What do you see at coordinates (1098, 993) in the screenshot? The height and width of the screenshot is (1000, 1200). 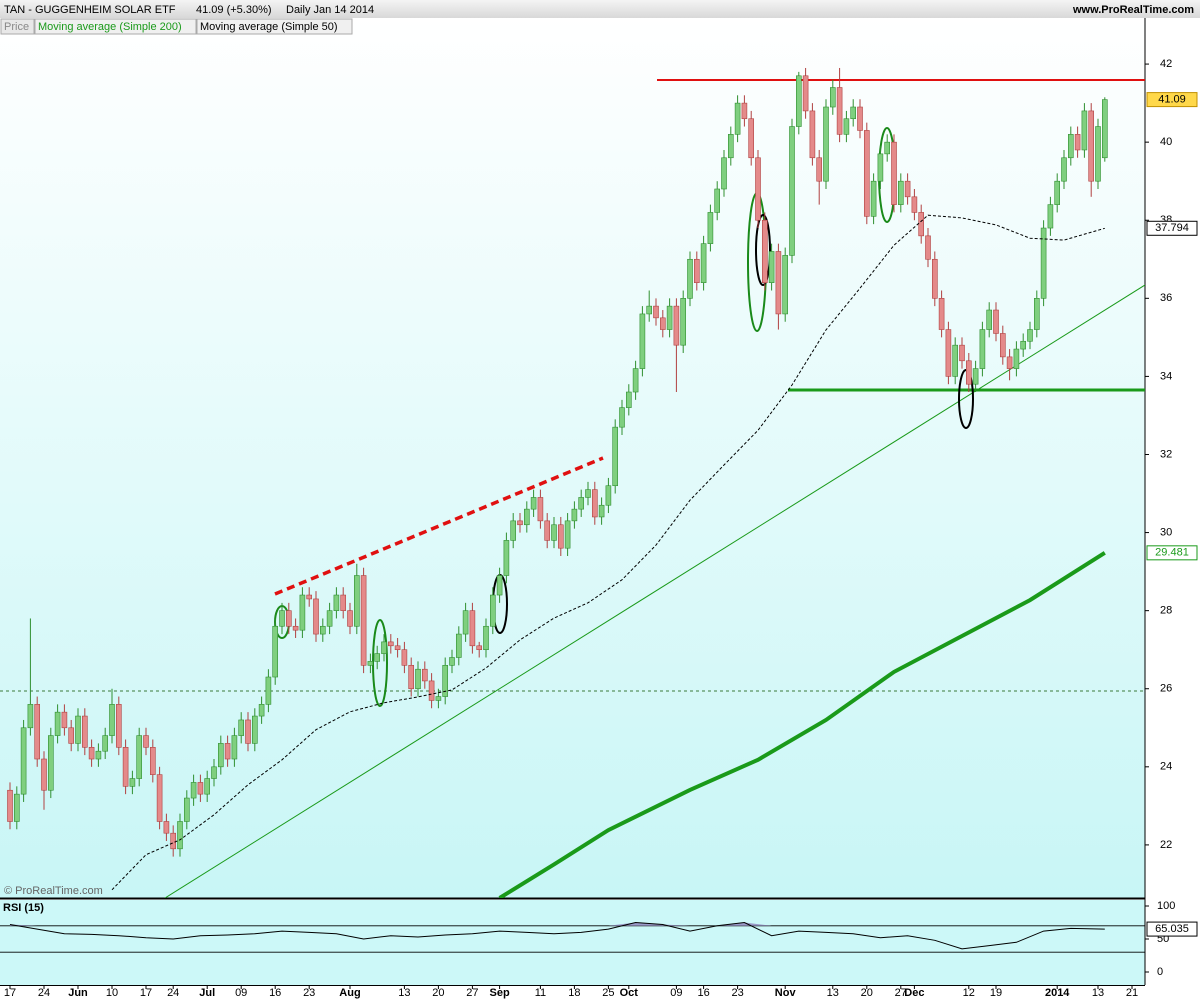 I see `x-tick-label: 13` at bounding box center [1098, 993].